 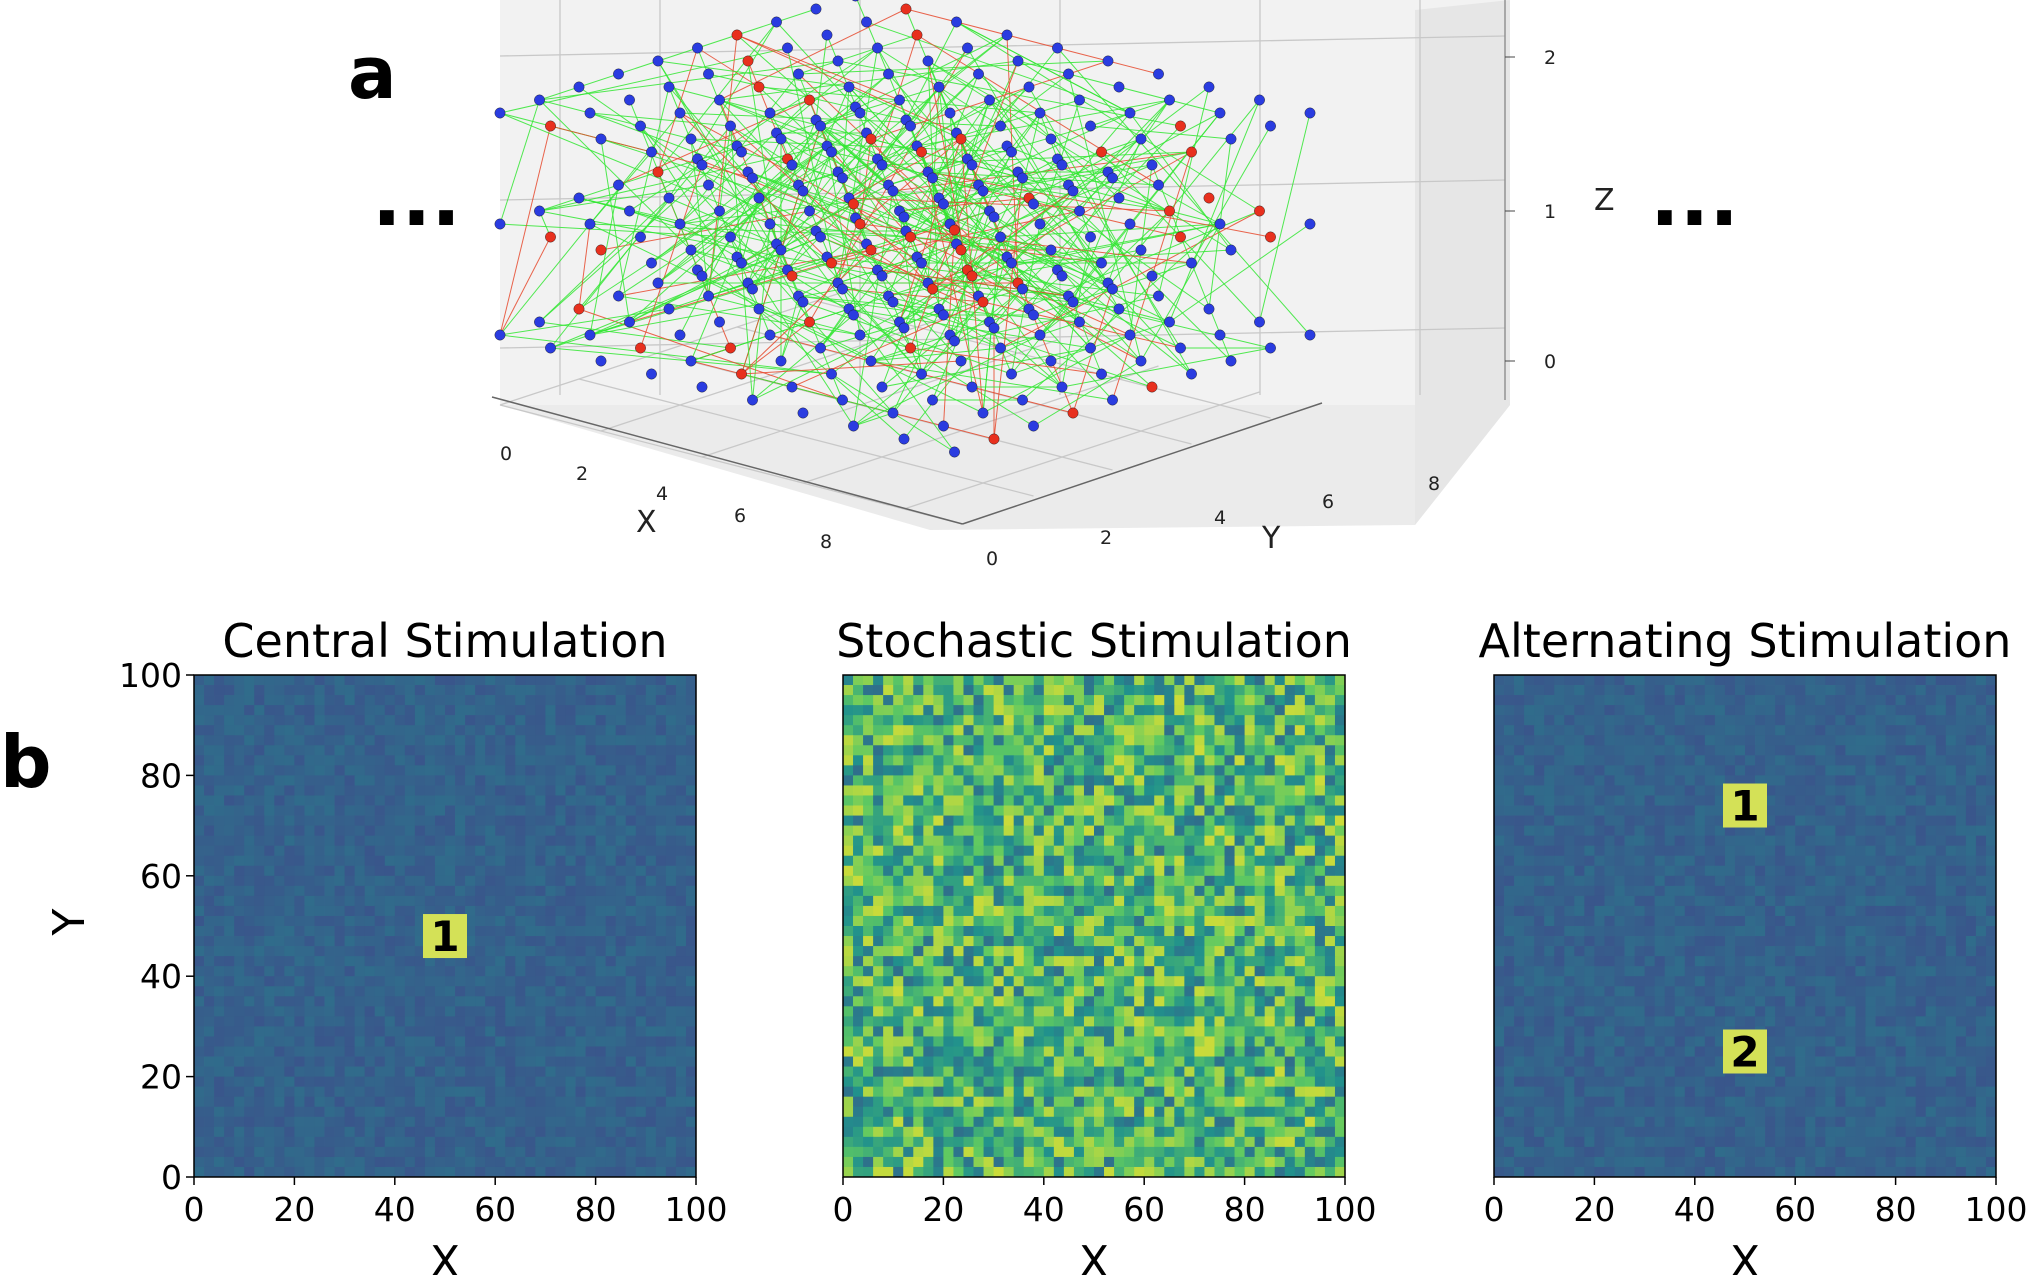 I want to click on inhibitory-edge, so click(x=525, y=286).